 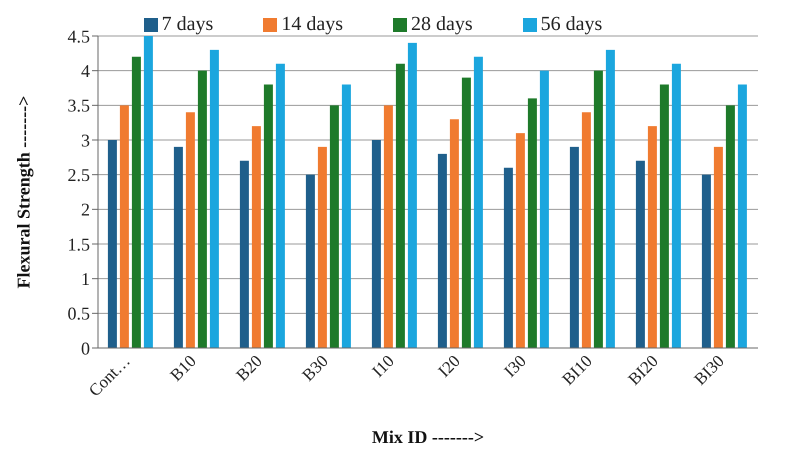 What do you see at coordinates (79, 244) in the screenshot?
I see `y-tick-label: 1.5` at bounding box center [79, 244].